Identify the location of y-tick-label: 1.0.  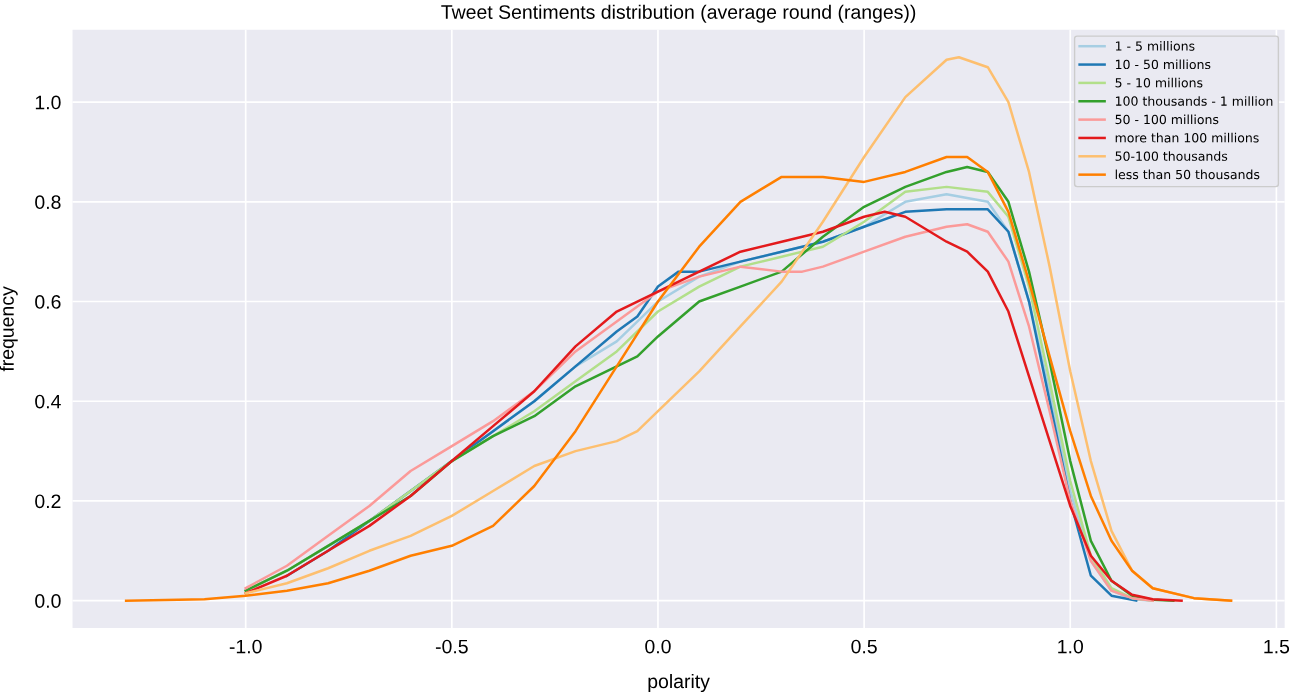
(48, 102).